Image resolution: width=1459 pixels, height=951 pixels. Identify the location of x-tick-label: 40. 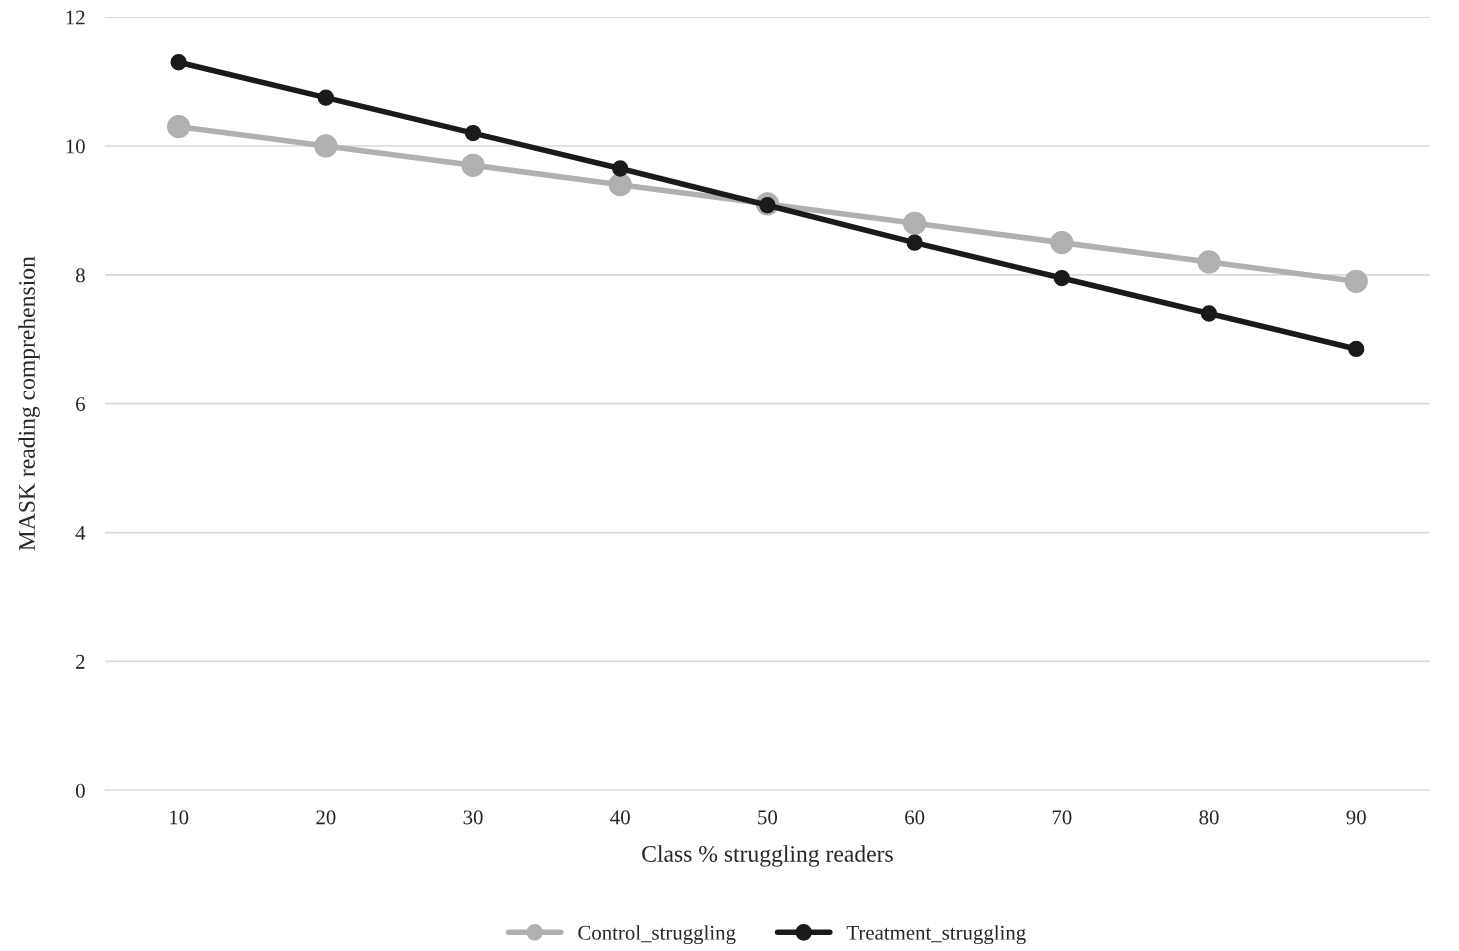
(620, 817).